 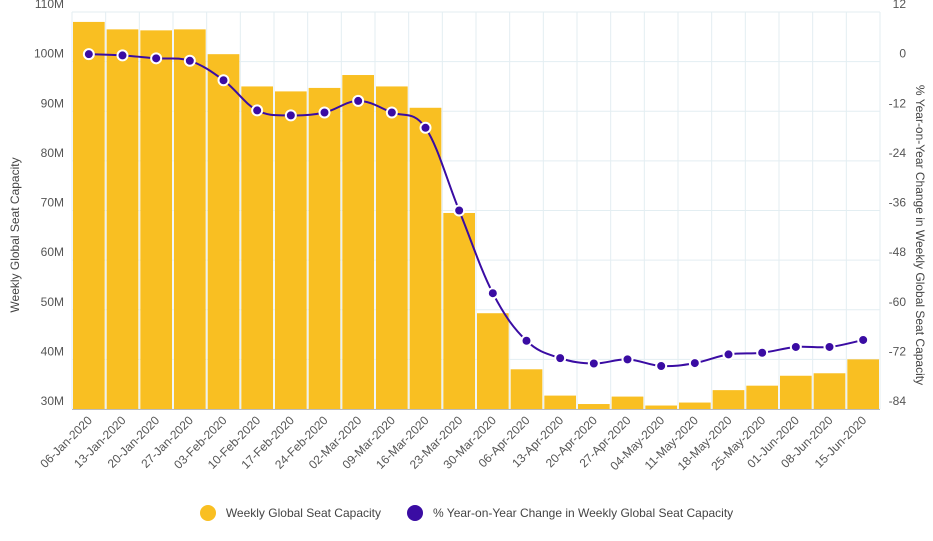 I want to click on y-right-tick-label: 0, so click(x=902, y=54).